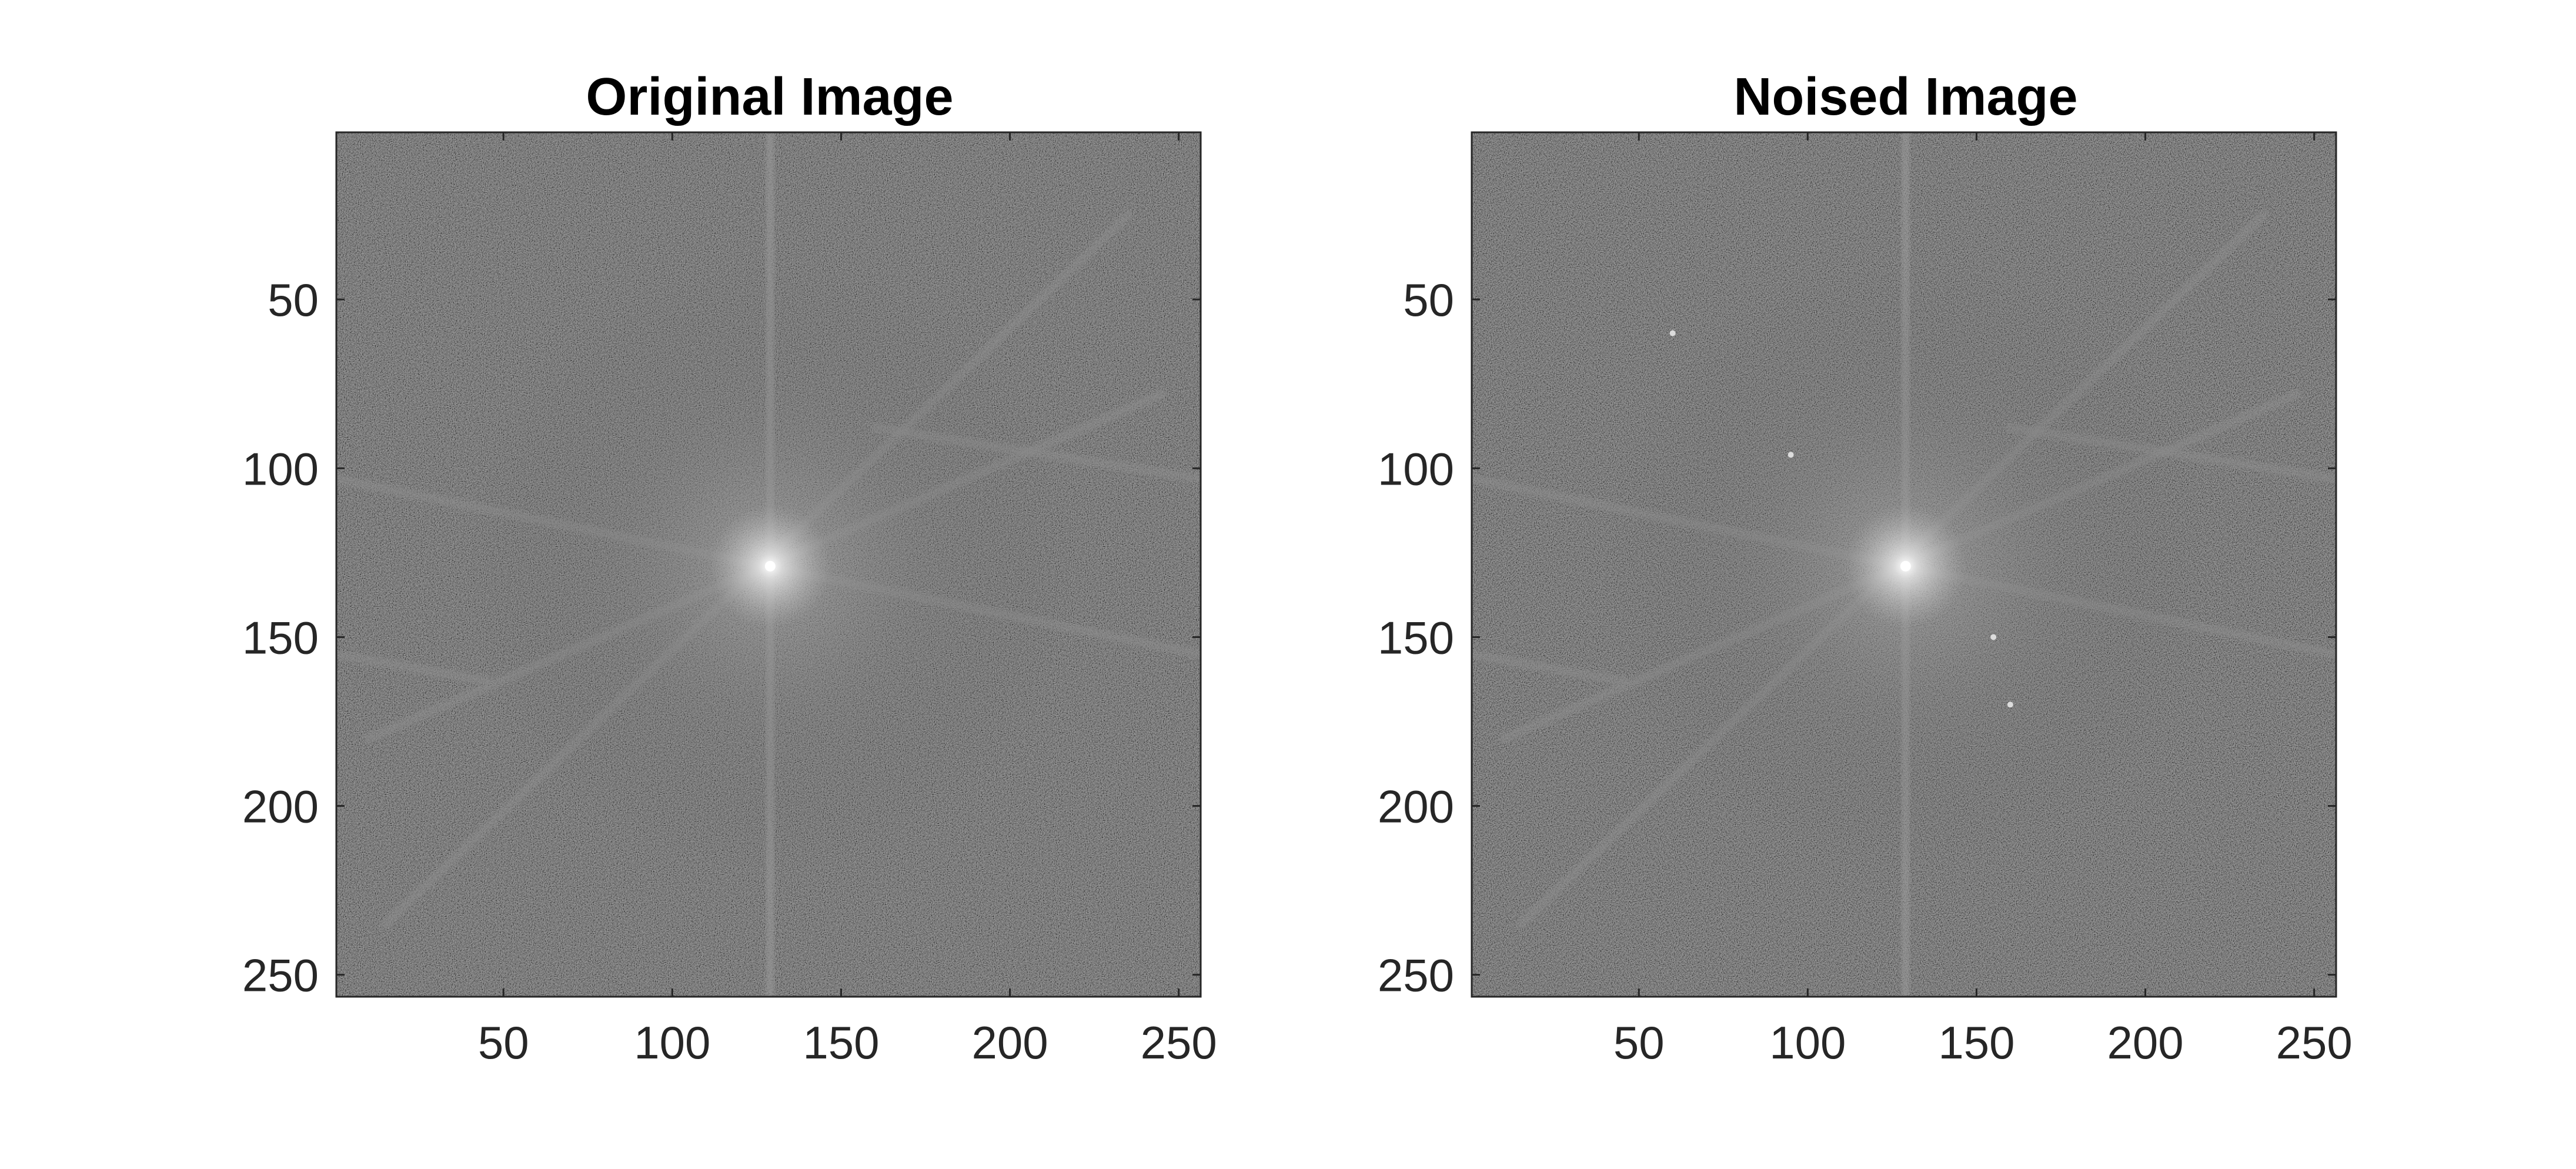 This screenshot has width=2576, height=1169. Describe the element at coordinates (769, 97) in the screenshot. I see `chart-title: Original Image` at that location.